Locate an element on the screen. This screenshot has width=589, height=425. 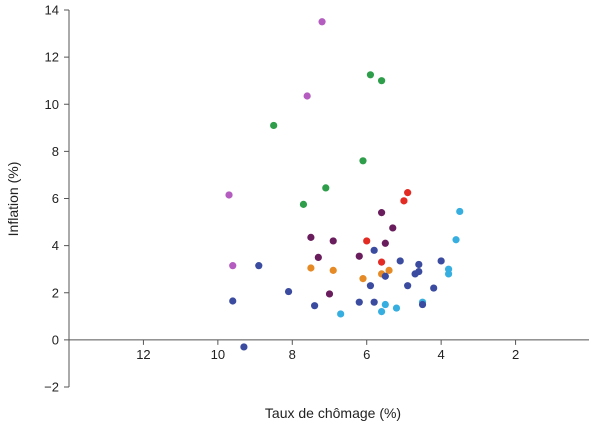
x-tick-label: 8 is located at coordinates (292, 354).